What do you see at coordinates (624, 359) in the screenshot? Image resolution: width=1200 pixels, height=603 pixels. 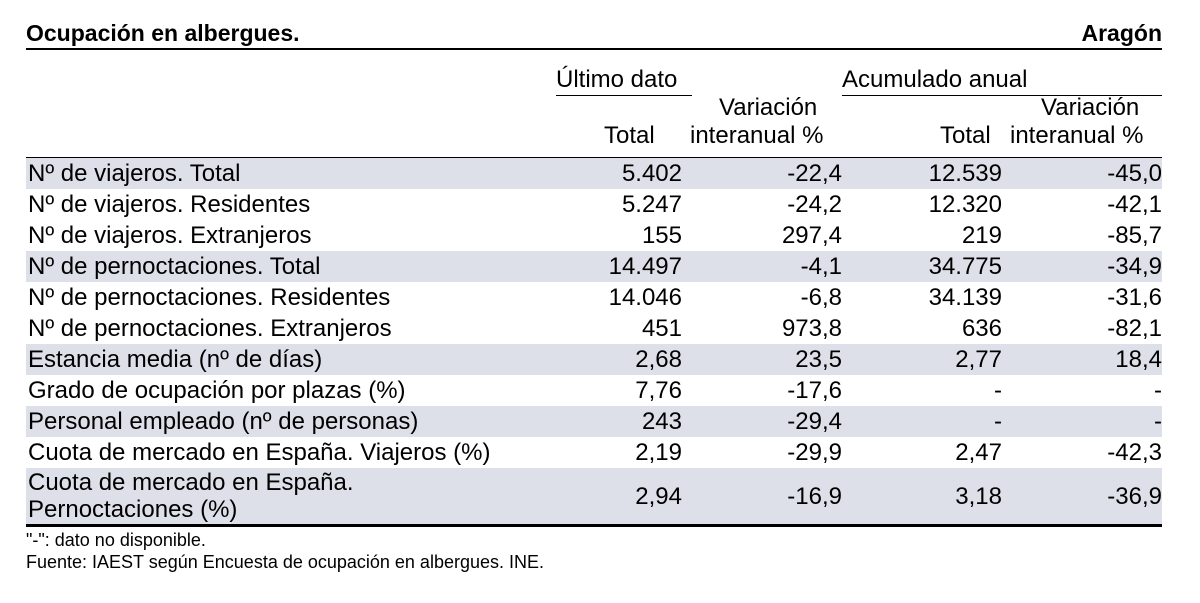 I see `cell-total: 2,68` at bounding box center [624, 359].